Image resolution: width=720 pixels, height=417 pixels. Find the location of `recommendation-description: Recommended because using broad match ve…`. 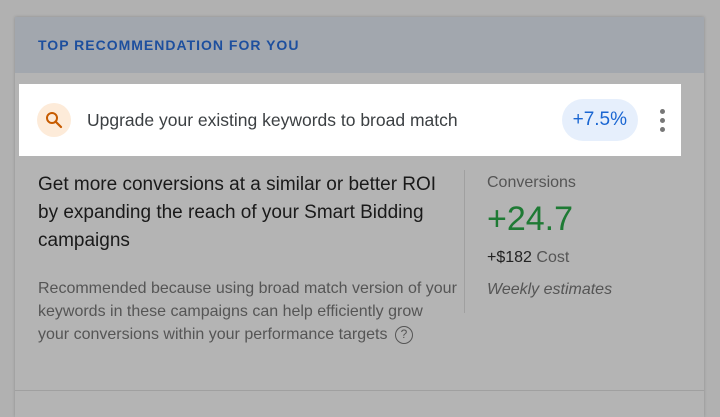

recommendation-description: Recommended because using broad match ve… is located at coordinates (248, 311).